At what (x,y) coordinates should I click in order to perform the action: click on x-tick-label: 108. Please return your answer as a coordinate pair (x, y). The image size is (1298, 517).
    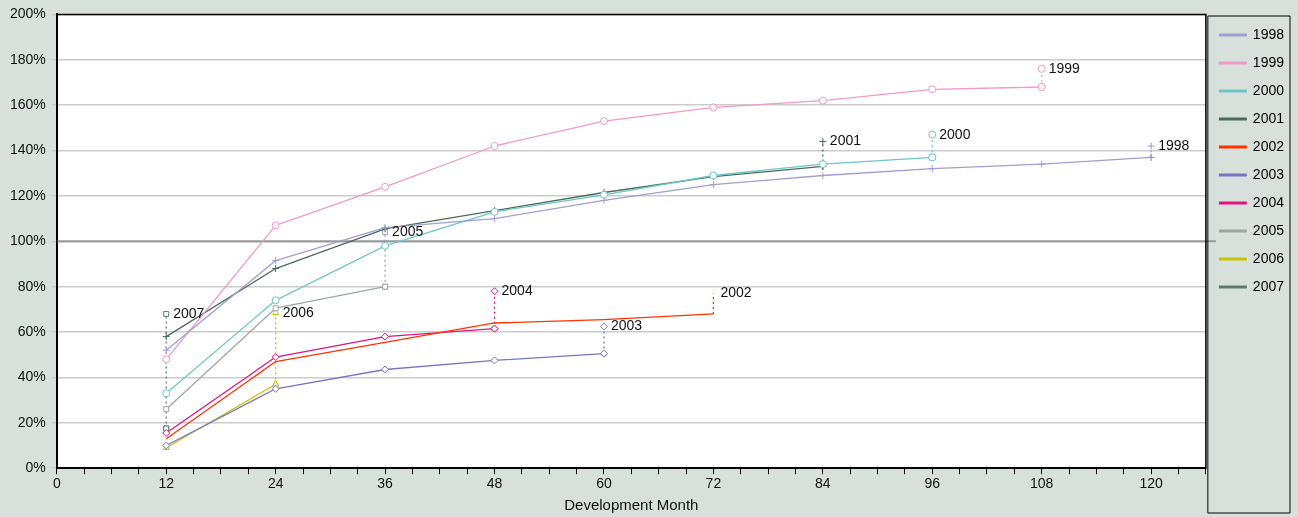
    Looking at the image, I should click on (1042, 483).